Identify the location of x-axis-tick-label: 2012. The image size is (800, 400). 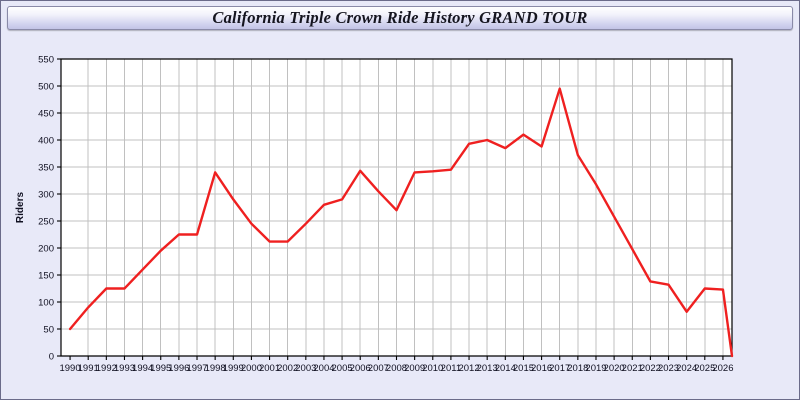
(468, 368).